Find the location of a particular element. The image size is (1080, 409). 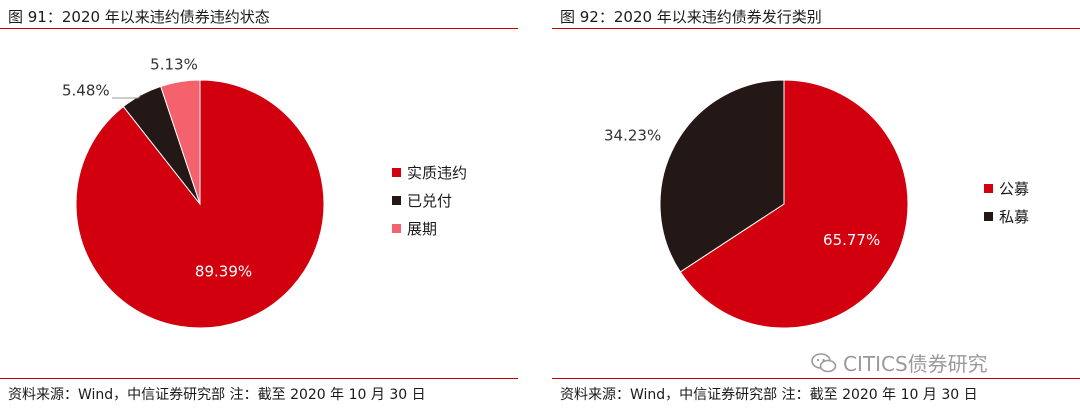

legend-item-0-0: 实质违约 is located at coordinates (429, 172).